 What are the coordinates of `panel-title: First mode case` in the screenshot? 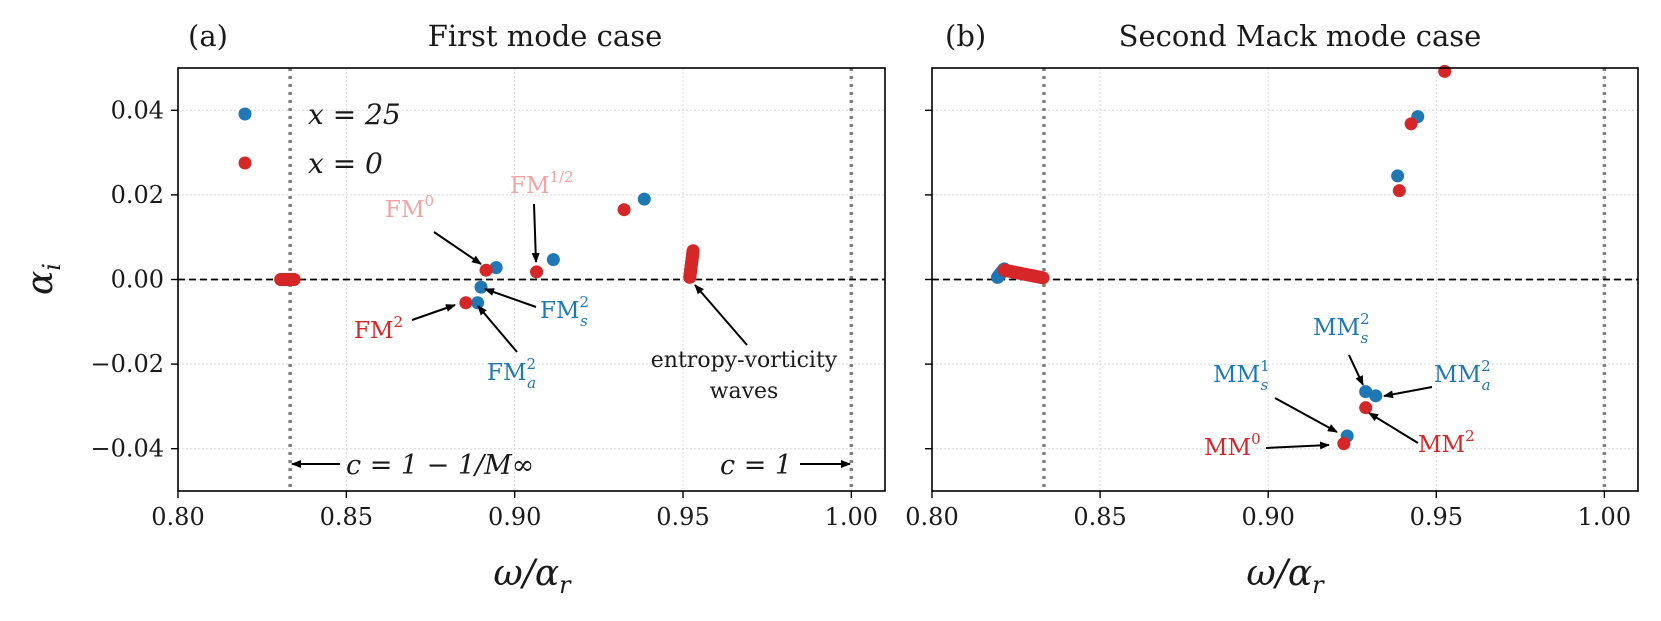 It's located at (545, 36).